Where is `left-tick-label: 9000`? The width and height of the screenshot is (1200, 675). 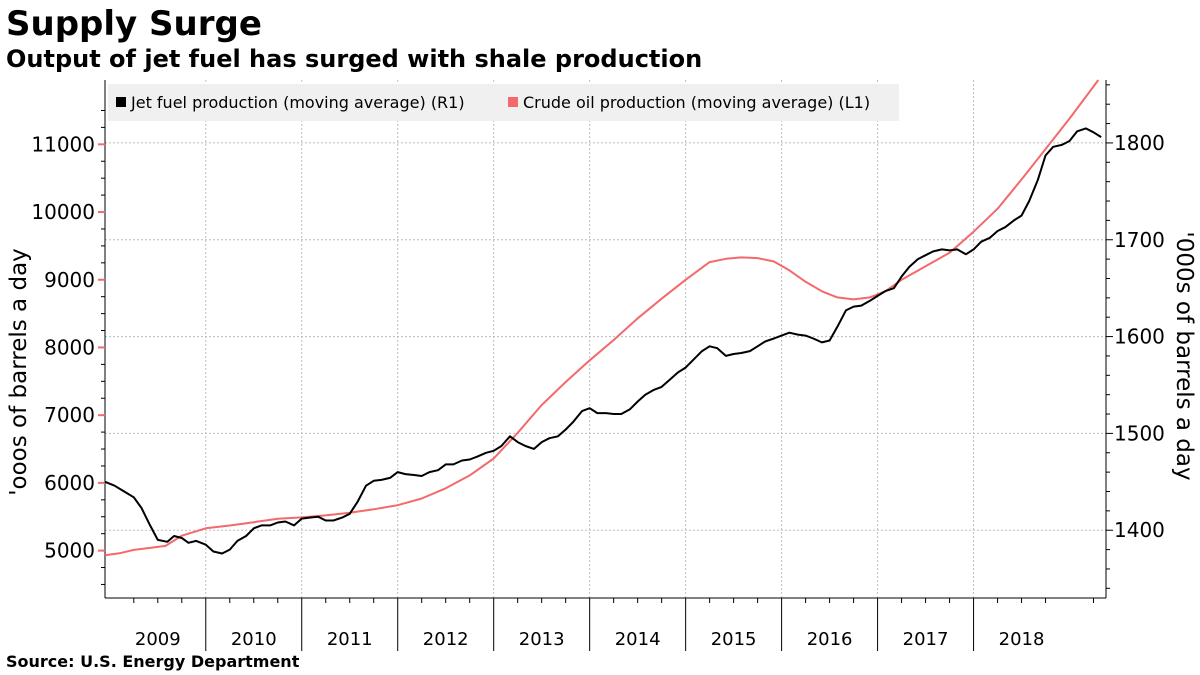
left-tick-label: 9000 is located at coordinates (69, 280).